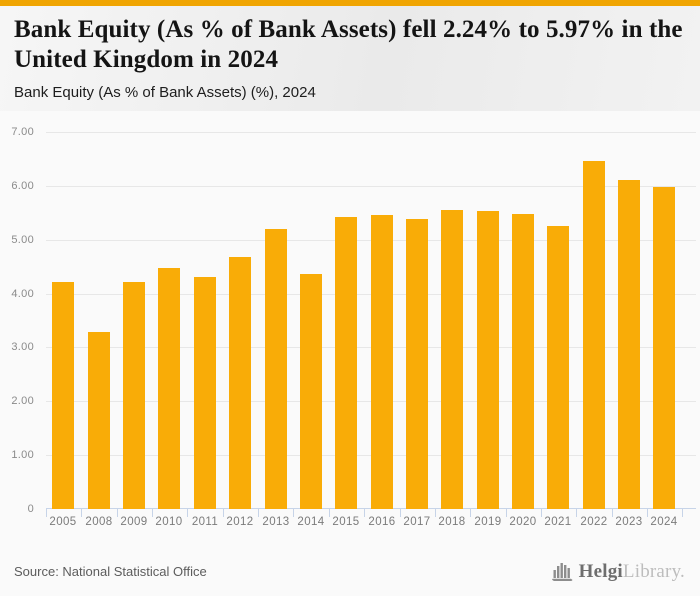 The width and height of the screenshot is (700, 596). What do you see at coordinates (99, 420) in the screenshot?
I see `bar-2008` at bounding box center [99, 420].